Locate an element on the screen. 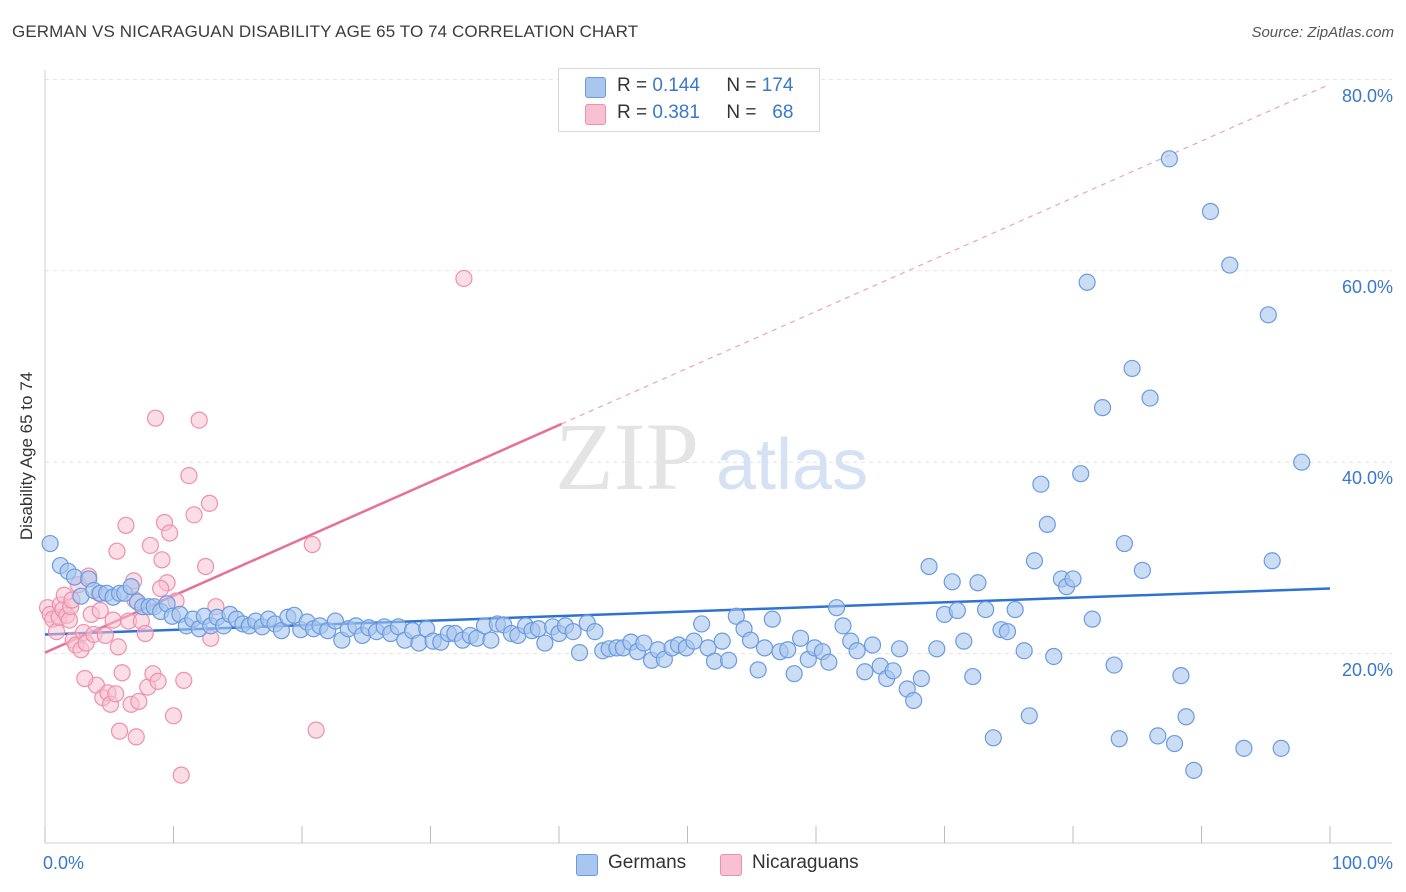 Image resolution: width=1406 pixels, height=892 pixels. germans-legend-label: Germans is located at coordinates (647, 862).